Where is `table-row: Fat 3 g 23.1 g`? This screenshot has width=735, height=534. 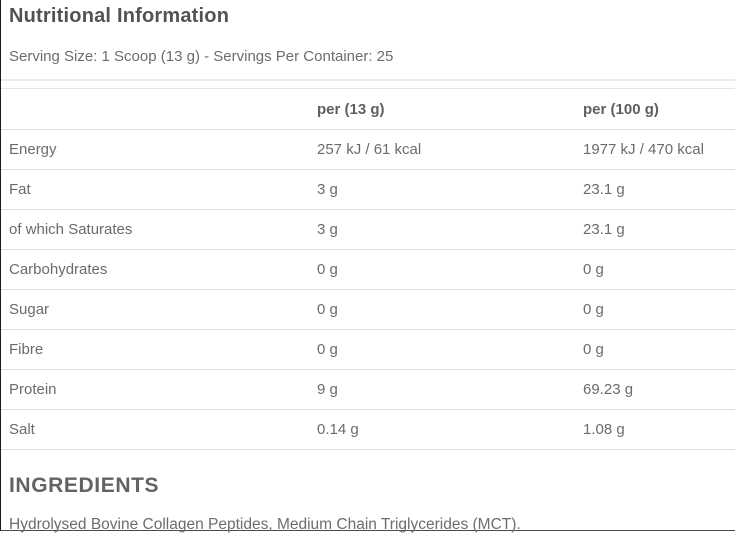 table-row: Fat 3 g 23.1 g is located at coordinates (368, 190).